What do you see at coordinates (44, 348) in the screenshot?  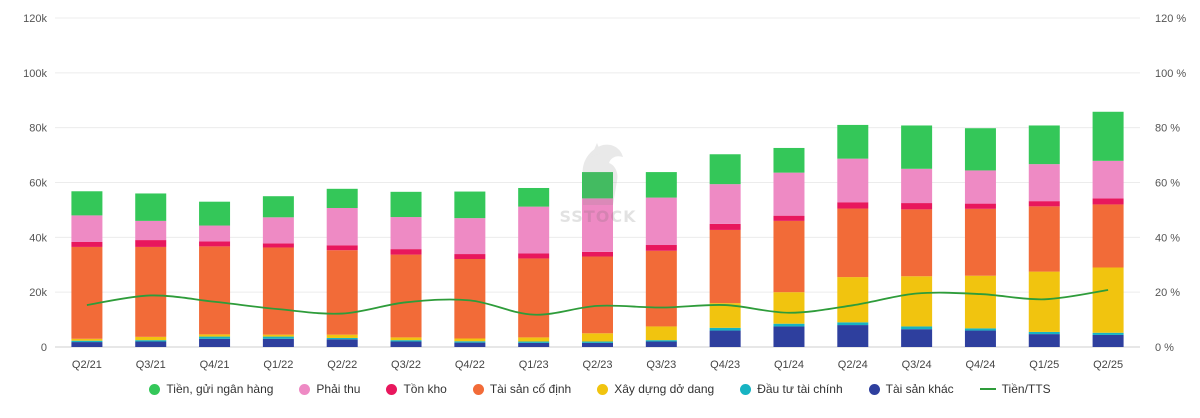 I see `y-tick-label-left: 0` at bounding box center [44, 348].